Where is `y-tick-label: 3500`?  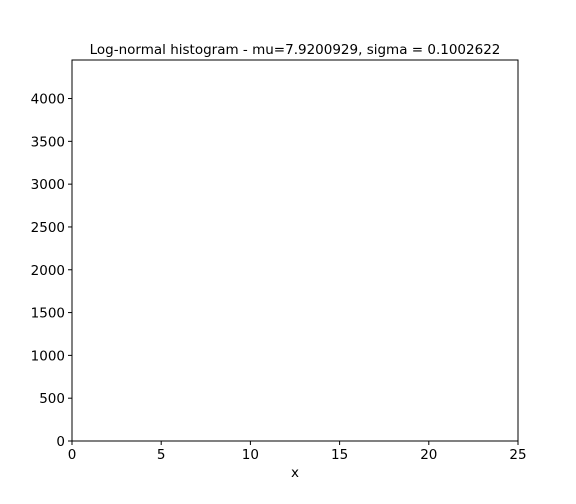
y-tick-label: 3500 is located at coordinates (48, 142).